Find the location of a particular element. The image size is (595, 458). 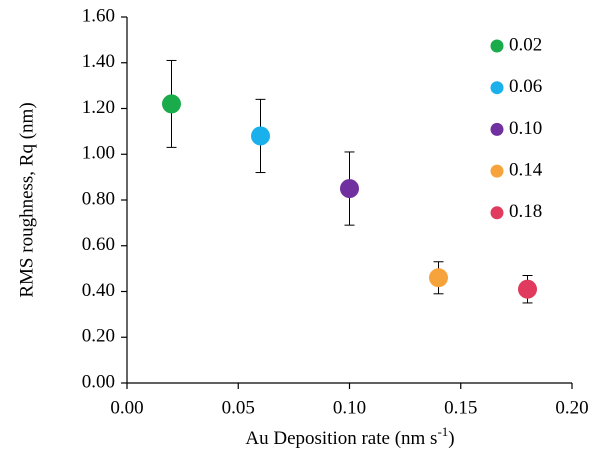

y-tick-label: 1.20 is located at coordinates (98, 107).